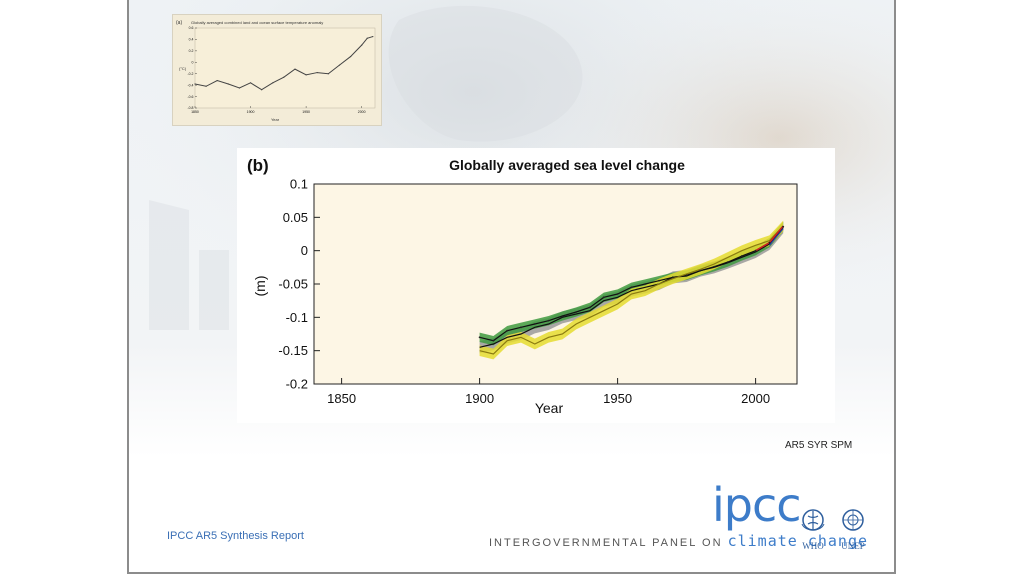 This screenshot has width=1024, height=576. What do you see at coordinates (295, 217) in the screenshot?
I see `y-tick-label: 0.05` at bounding box center [295, 217].